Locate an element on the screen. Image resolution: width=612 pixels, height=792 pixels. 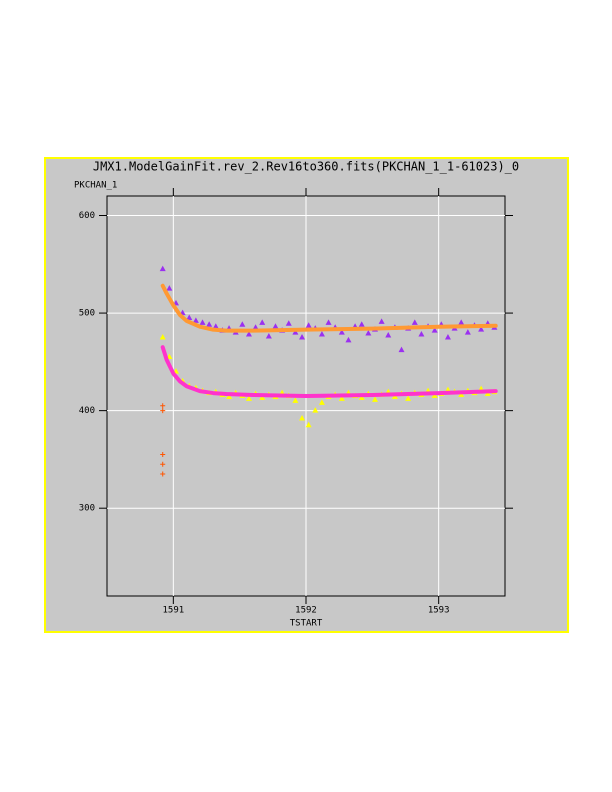
y-tick-label: 600 is located at coordinates (87, 216).